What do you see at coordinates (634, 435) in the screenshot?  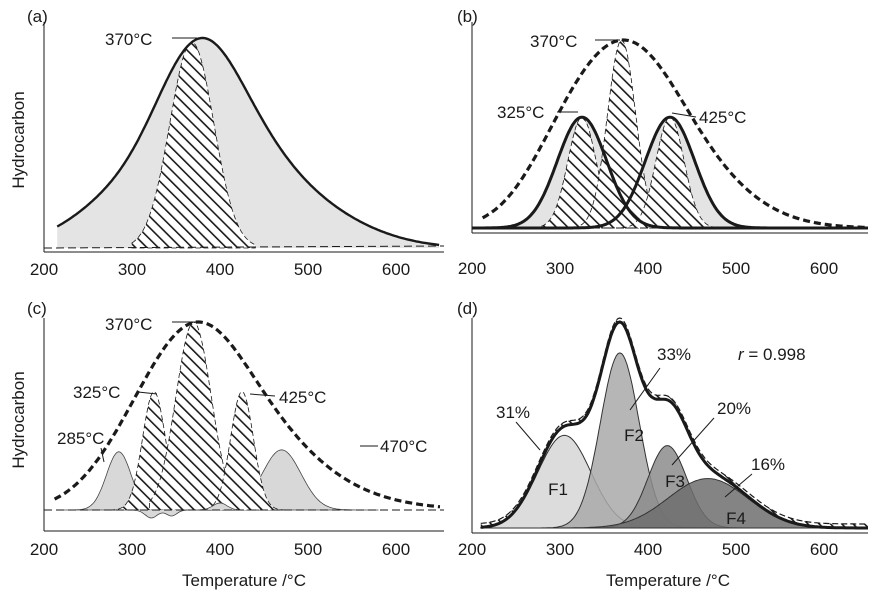 I see `panel-d-component-f2: F2` at bounding box center [634, 435].